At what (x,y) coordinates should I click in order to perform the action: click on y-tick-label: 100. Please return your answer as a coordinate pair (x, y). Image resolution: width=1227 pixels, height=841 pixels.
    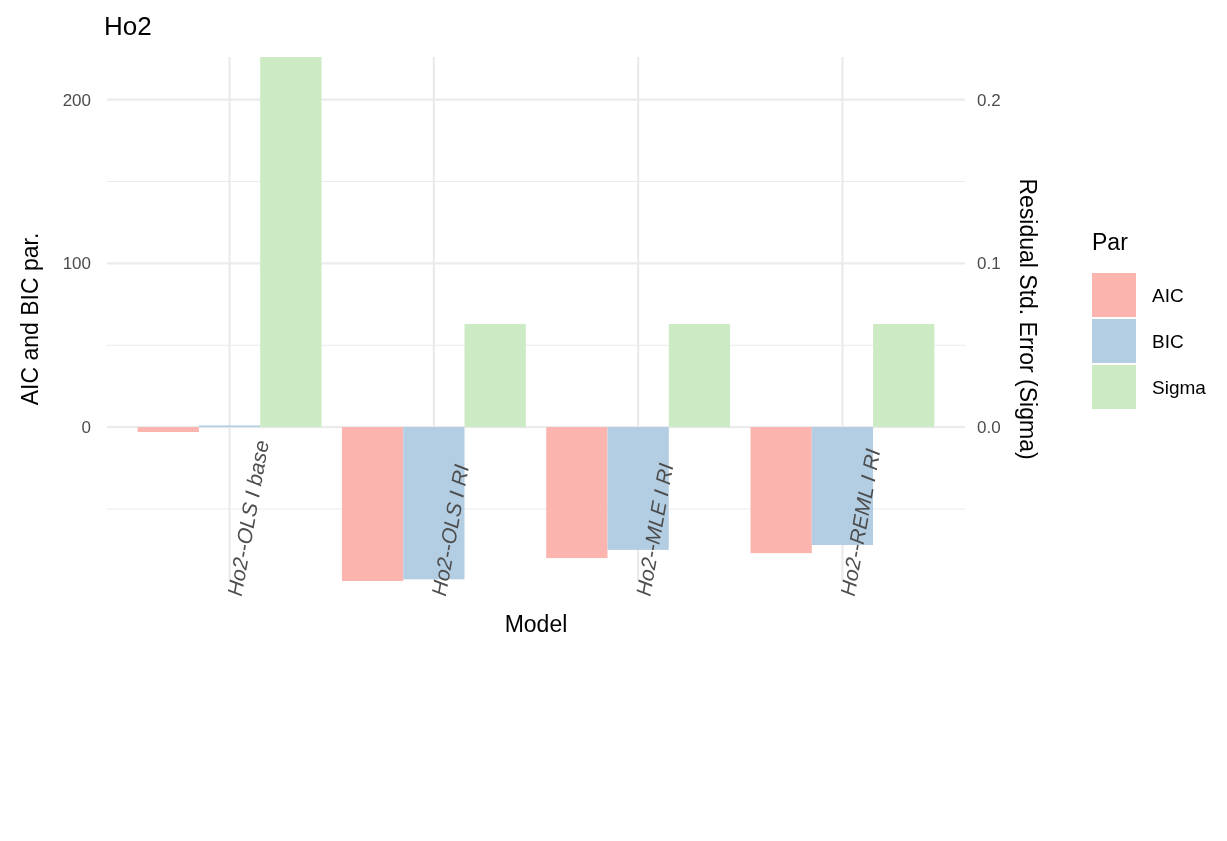
    Looking at the image, I should click on (76, 264).